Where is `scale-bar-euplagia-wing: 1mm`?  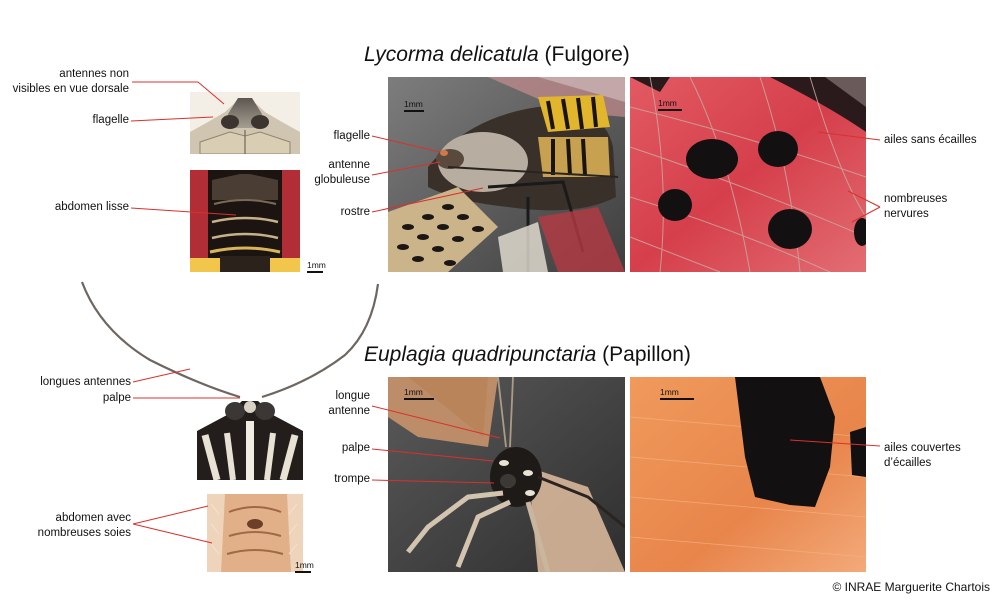 scale-bar-euplagia-wing: 1mm is located at coordinates (677, 393).